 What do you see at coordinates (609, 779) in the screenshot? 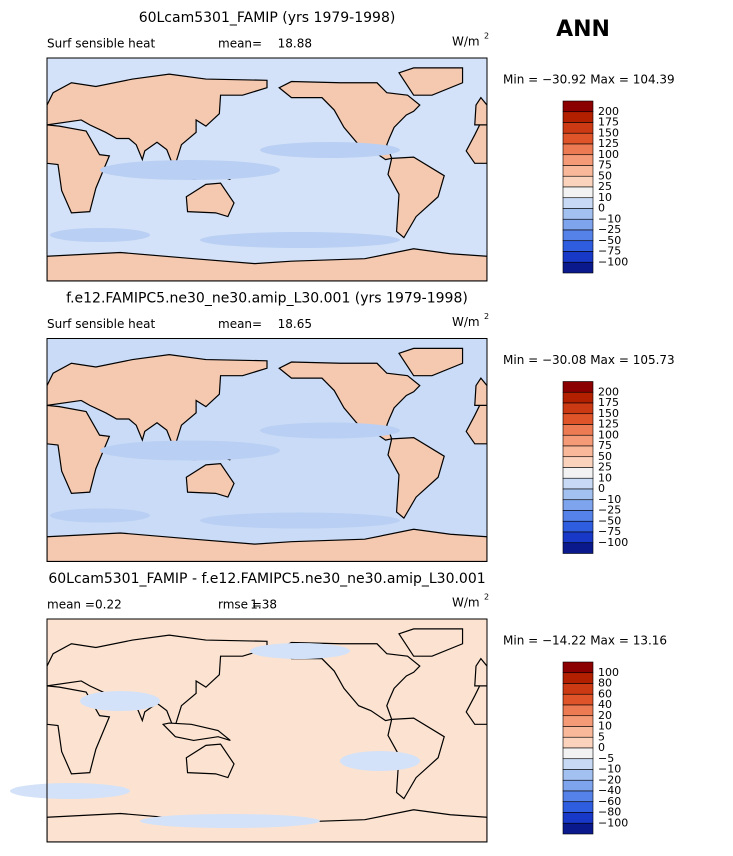
I see `colorbar-label: −20` at bounding box center [609, 779].